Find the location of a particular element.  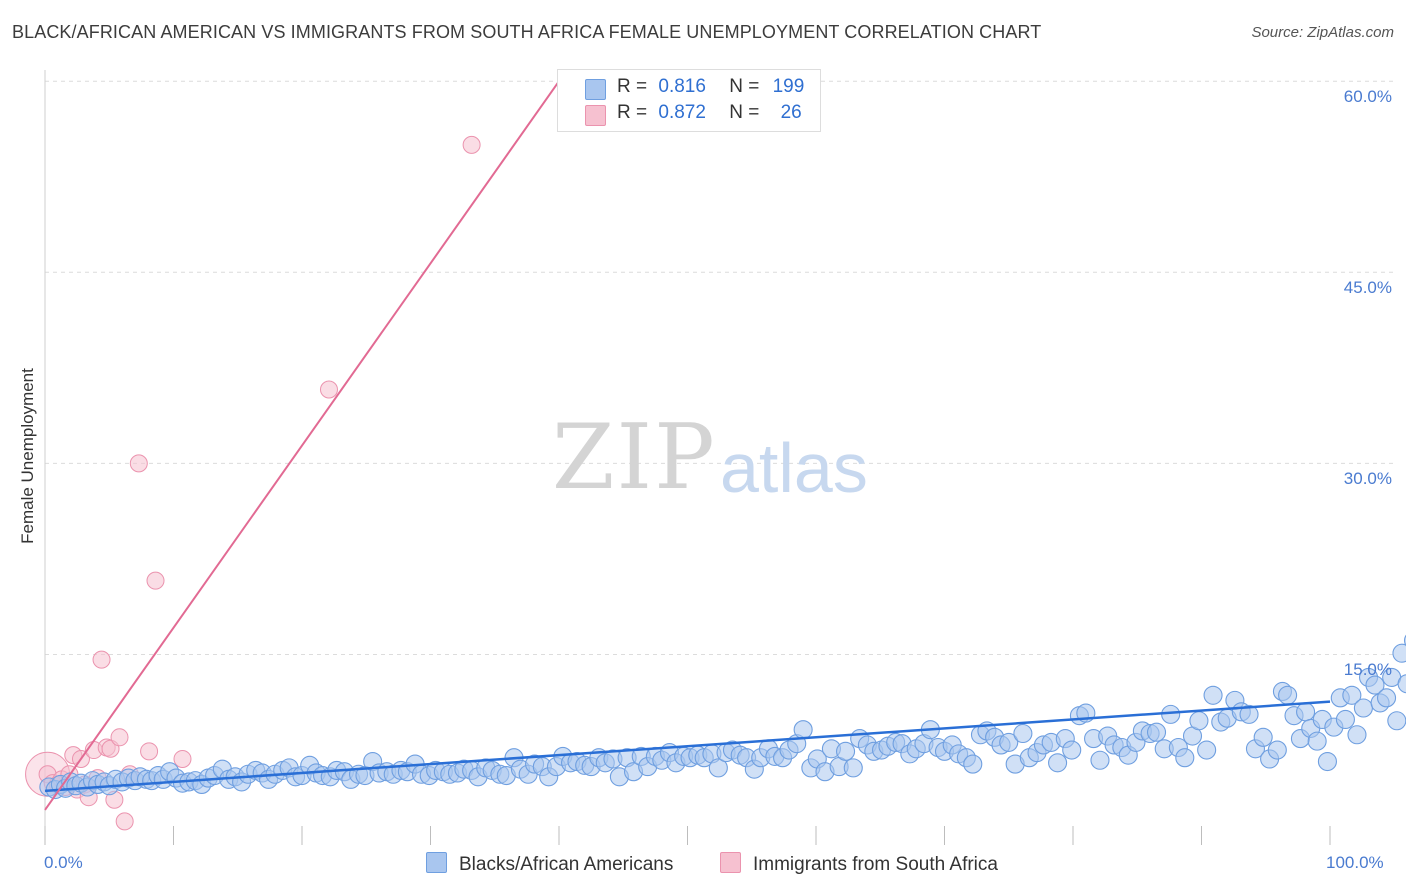

x-tick-label-0: 0.0% is located at coordinates (63, 862).